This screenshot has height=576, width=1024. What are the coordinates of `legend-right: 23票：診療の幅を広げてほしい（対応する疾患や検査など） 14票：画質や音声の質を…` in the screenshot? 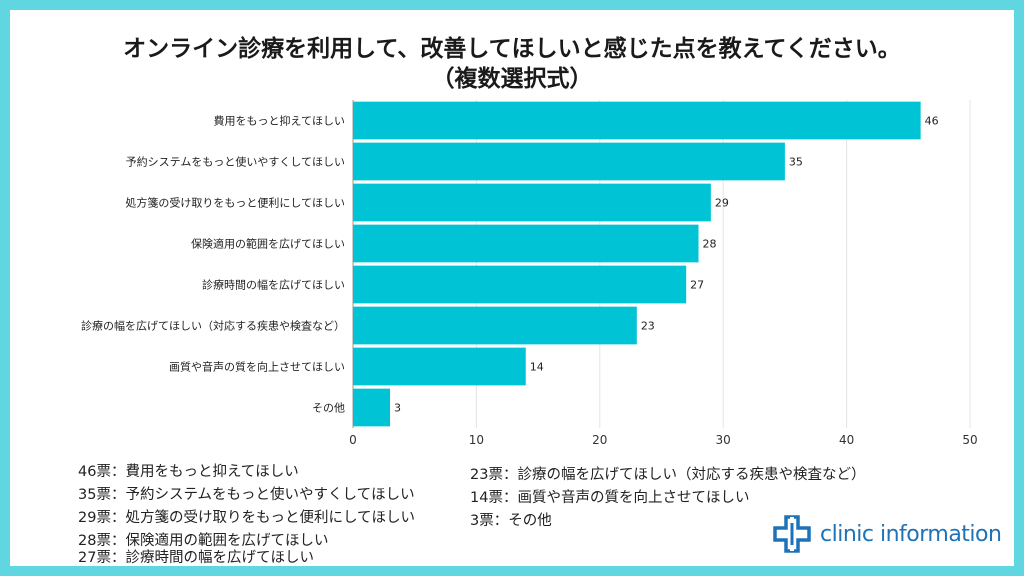 It's located at (667, 498).